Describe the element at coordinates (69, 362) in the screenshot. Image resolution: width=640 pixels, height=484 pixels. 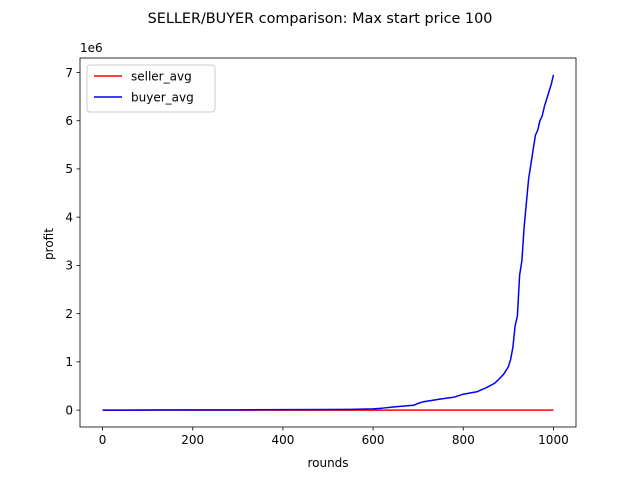
I see `y-tick-label: 1` at that location.